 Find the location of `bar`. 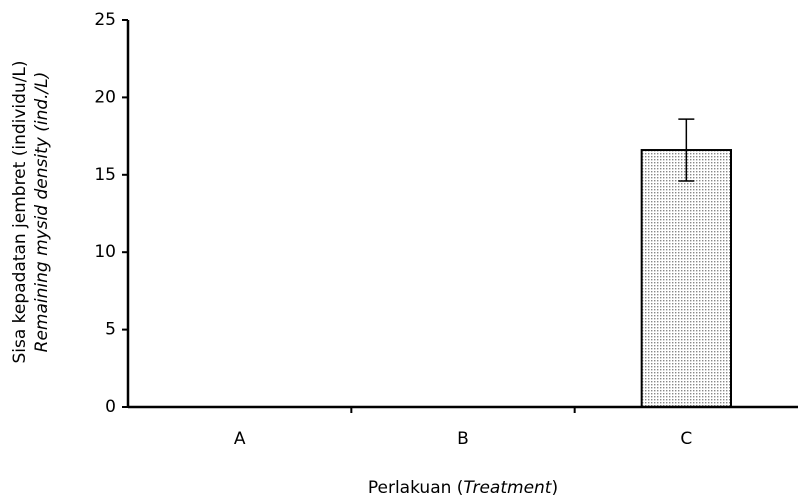

bar is located at coordinates (686, 278).